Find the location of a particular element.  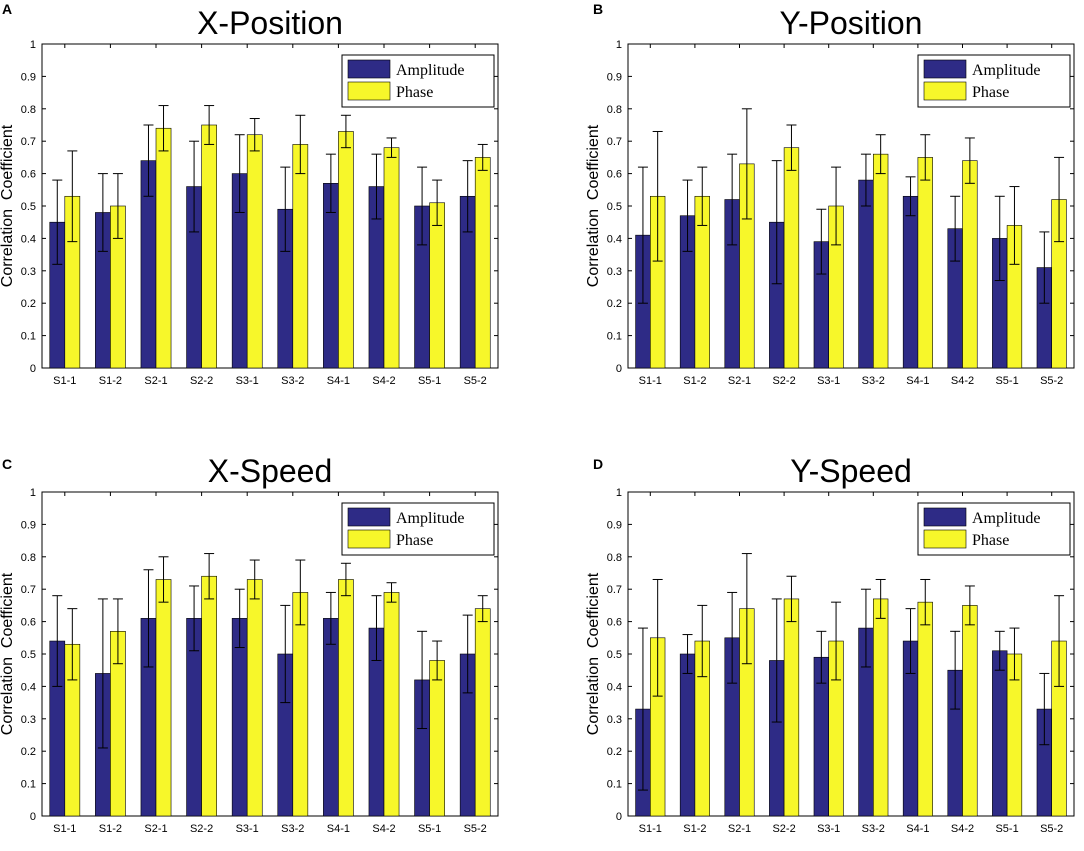

chart-title: Y-Position is located at coordinates (851, 23).